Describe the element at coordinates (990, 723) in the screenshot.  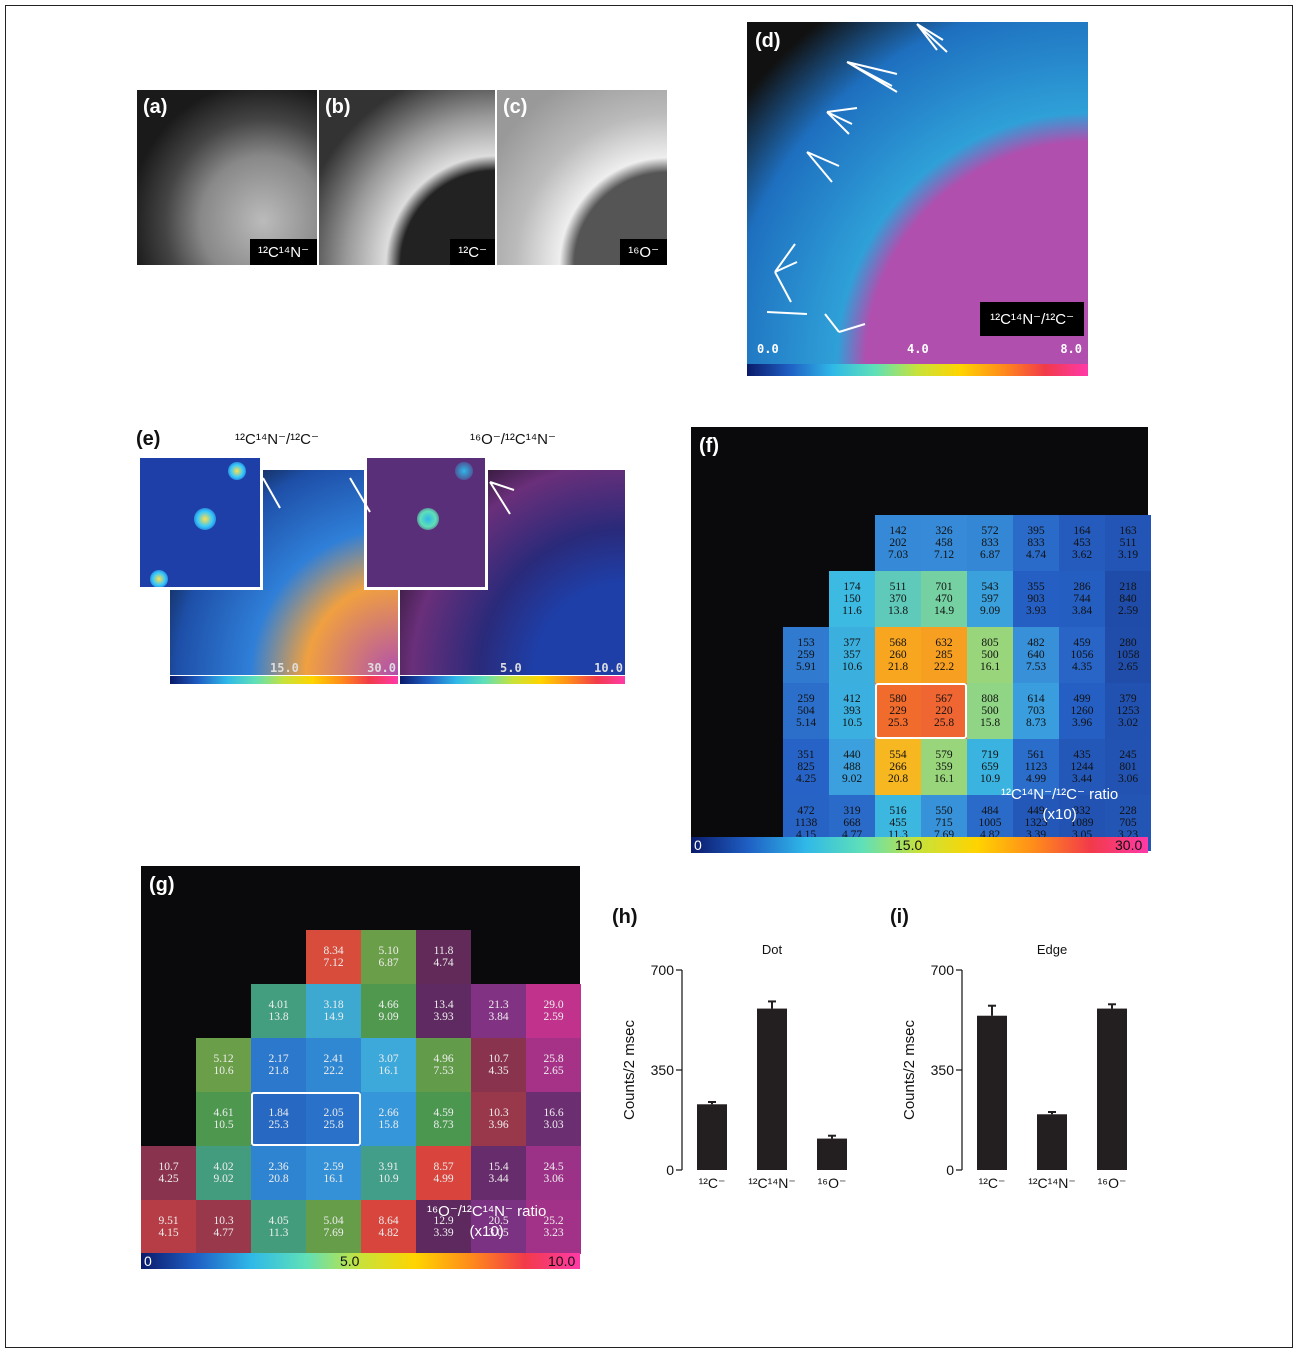
I see `grid-cell-value: 15.8` at that location.